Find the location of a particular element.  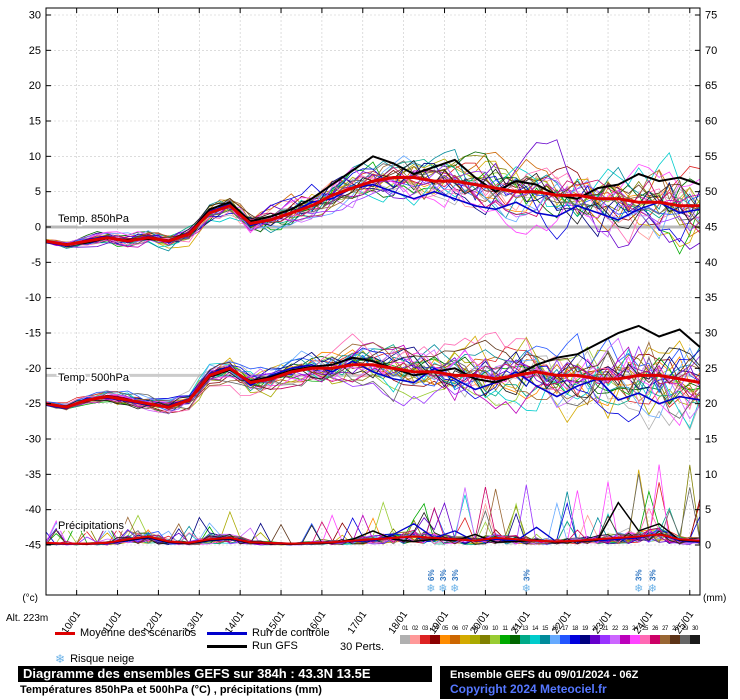

perts-count-label: 30 Perts. is located at coordinates (362, 647).